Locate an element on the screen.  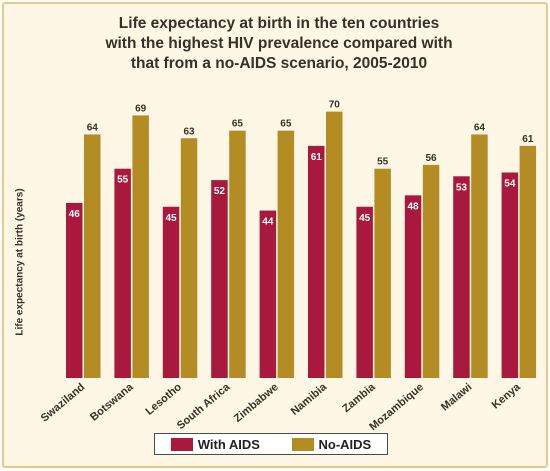
data-label-with-aids-kenya: 54 is located at coordinates (510, 184).